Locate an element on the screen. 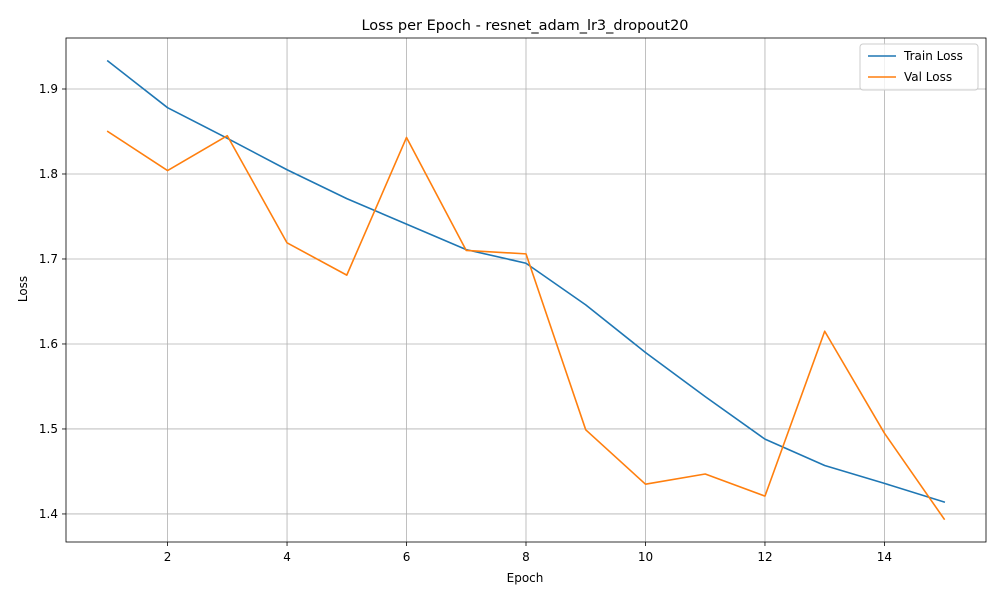 Image resolution: width=1000 pixels, height=600 pixels. x-tick-label: 4 is located at coordinates (287, 557).